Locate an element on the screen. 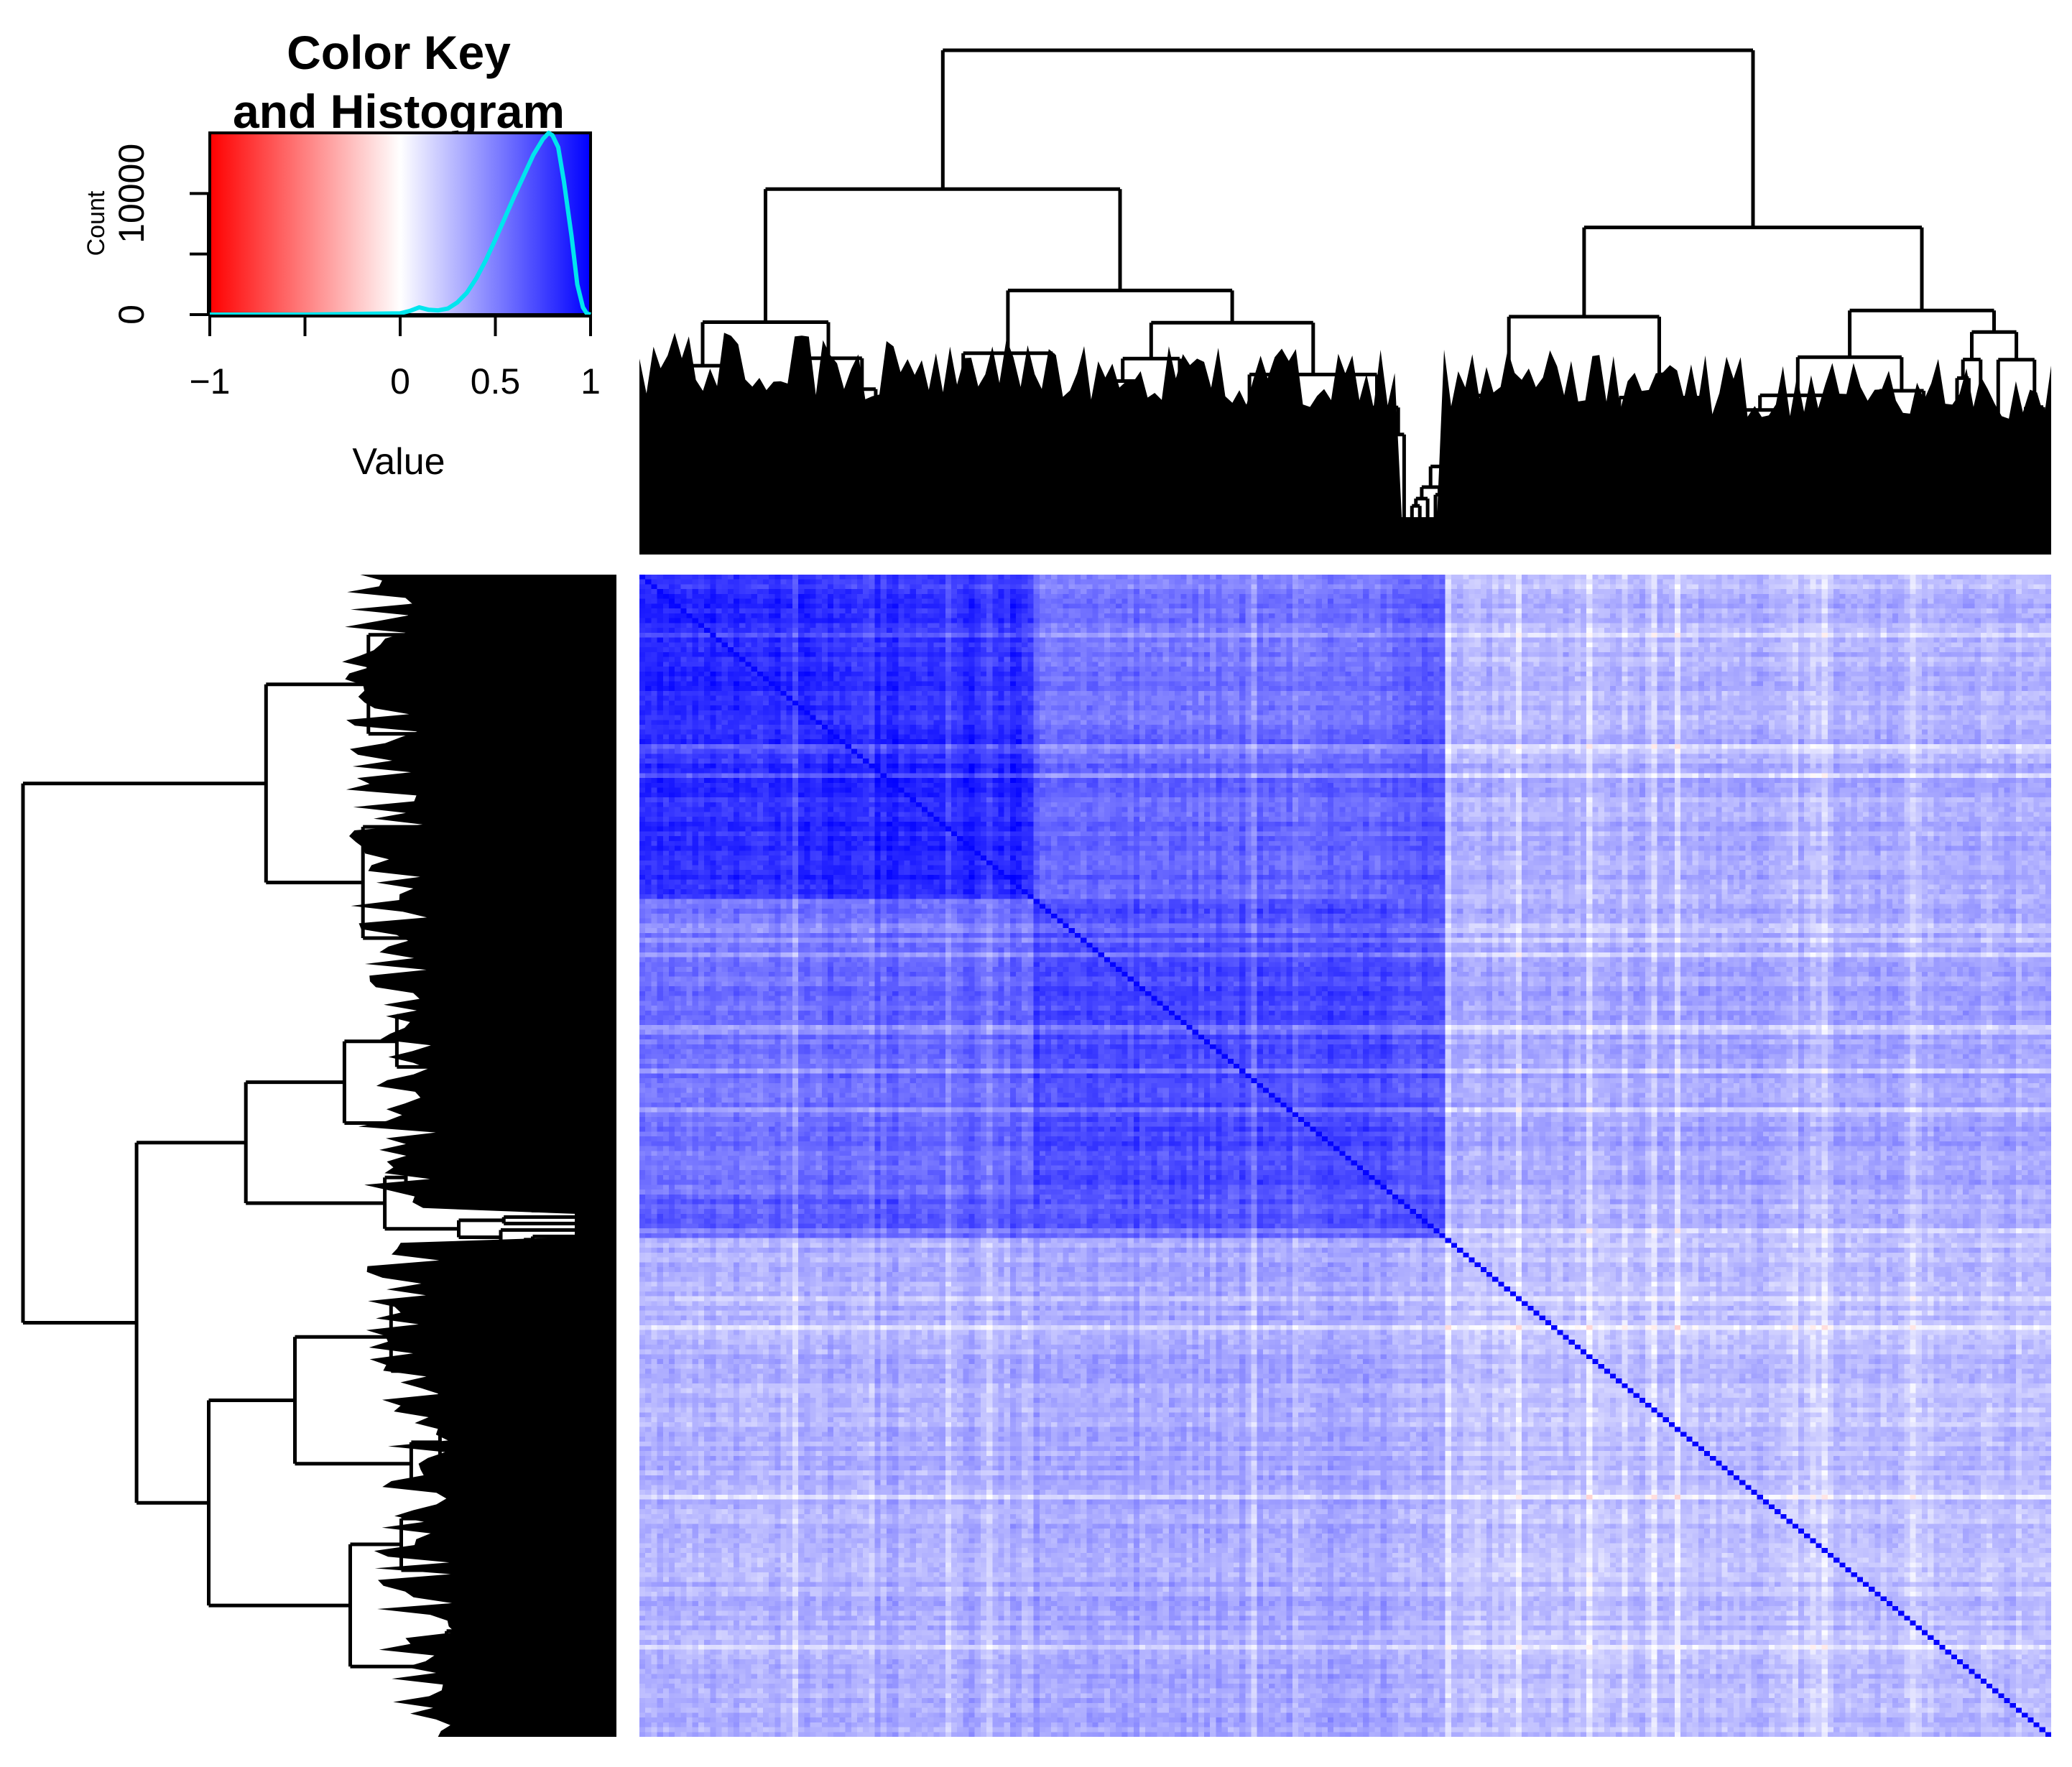 The height and width of the screenshot is (1767, 2072). y-tick-label: 0 is located at coordinates (131, 315).